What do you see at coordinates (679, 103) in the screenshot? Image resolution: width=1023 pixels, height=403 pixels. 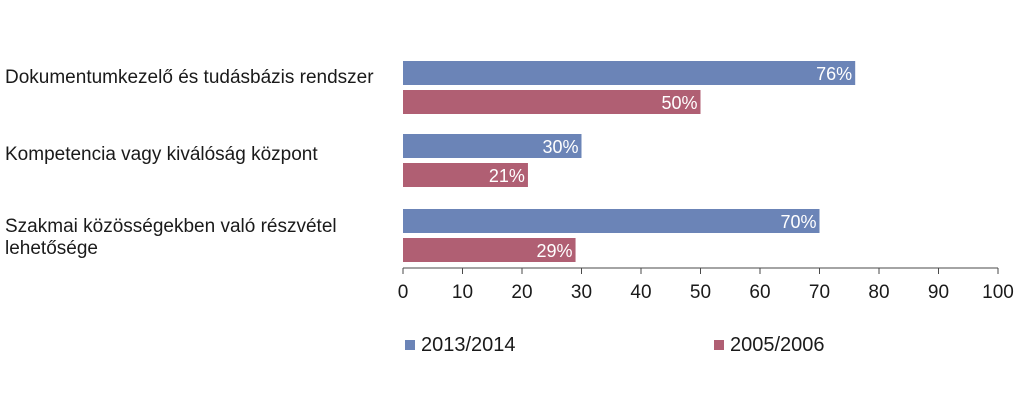 I see `data-label-2005-2006-cat1: 50%` at bounding box center [679, 103].